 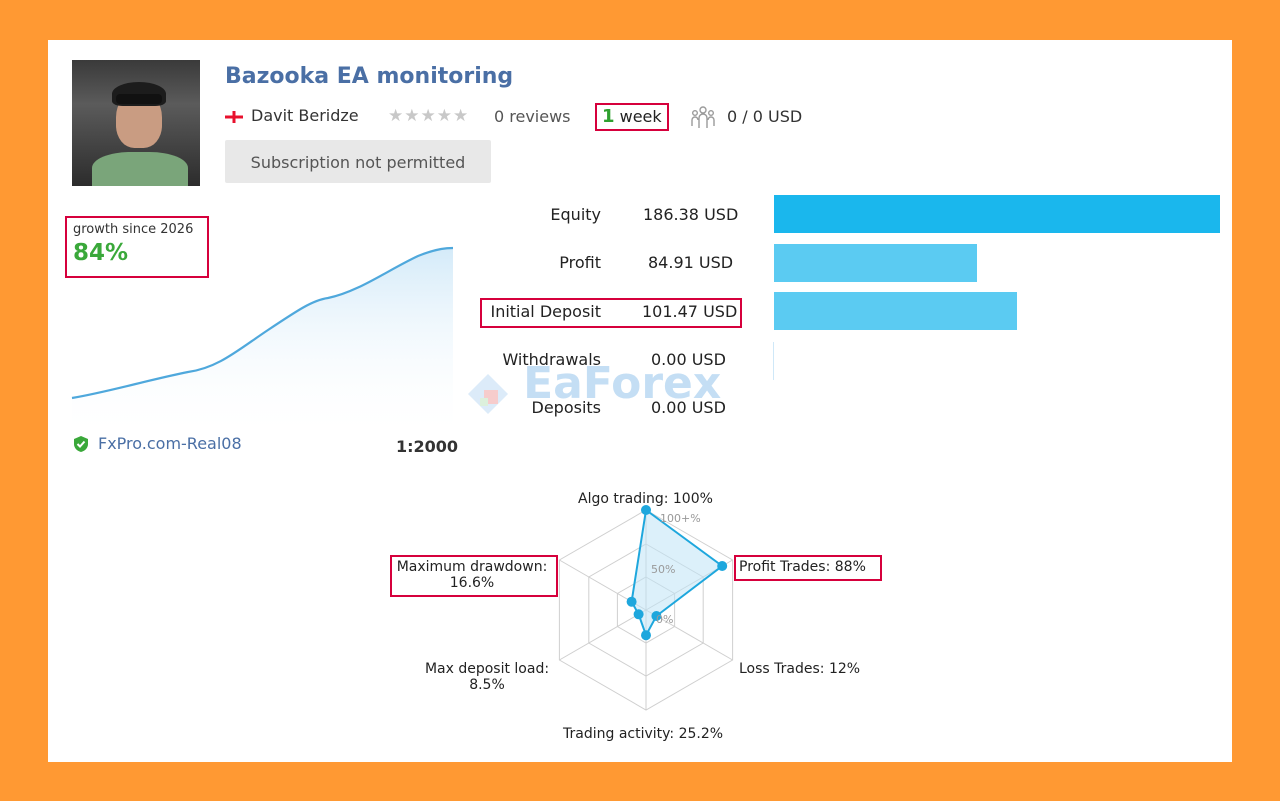 What do you see at coordinates (680, 518) in the screenshot?
I see `radar-tick-100: 100+%` at bounding box center [680, 518].